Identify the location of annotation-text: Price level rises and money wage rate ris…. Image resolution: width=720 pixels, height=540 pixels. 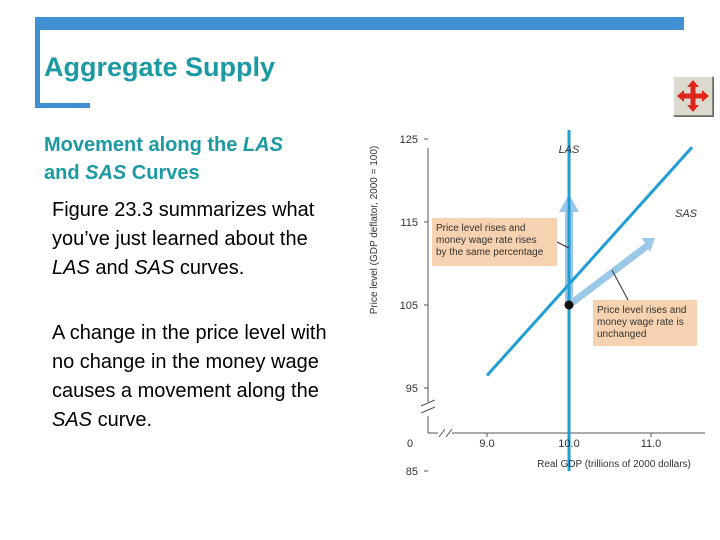
(490, 240).